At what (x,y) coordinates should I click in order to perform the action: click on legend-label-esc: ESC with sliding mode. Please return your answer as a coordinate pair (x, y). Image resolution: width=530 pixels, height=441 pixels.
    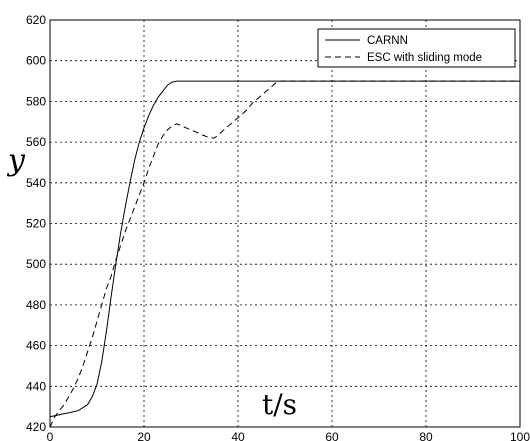
    Looking at the image, I should click on (424, 58).